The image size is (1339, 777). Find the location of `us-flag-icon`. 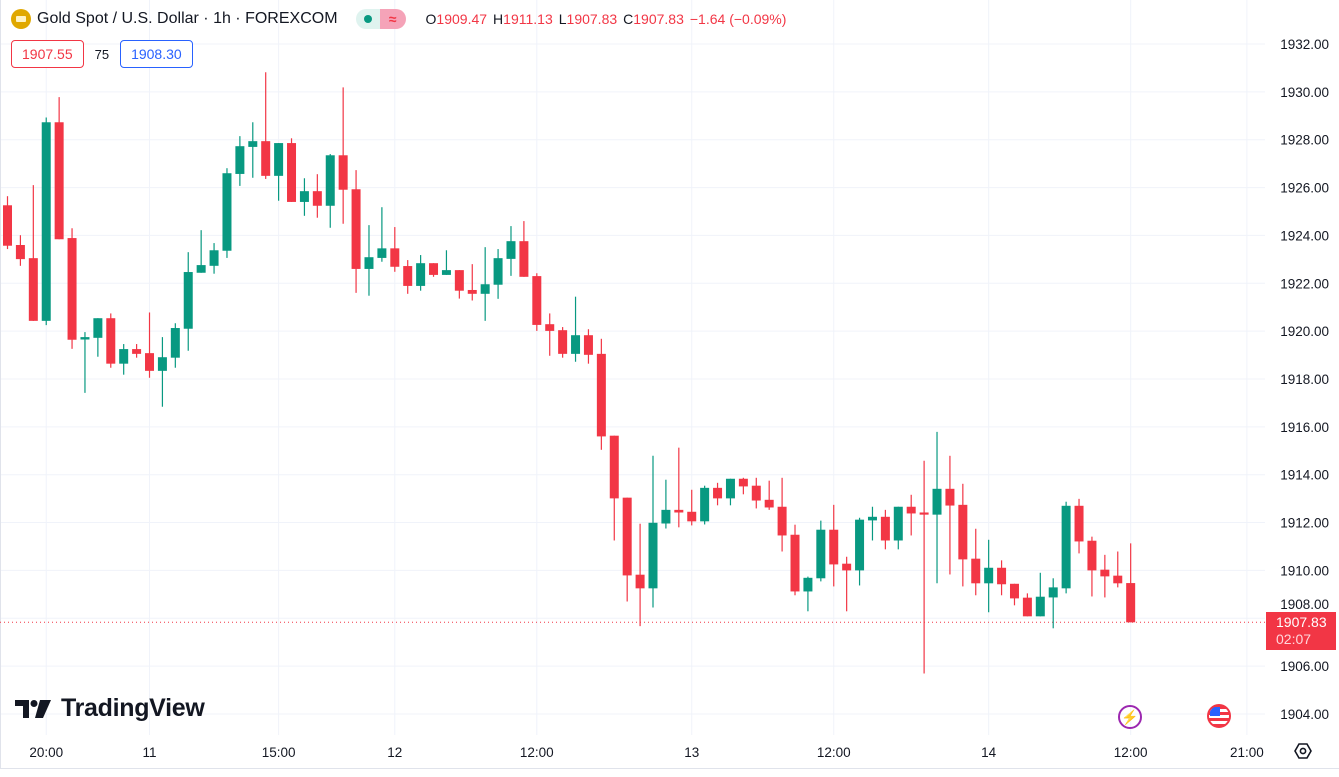

us-flag-icon is located at coordinates (1219, 716).